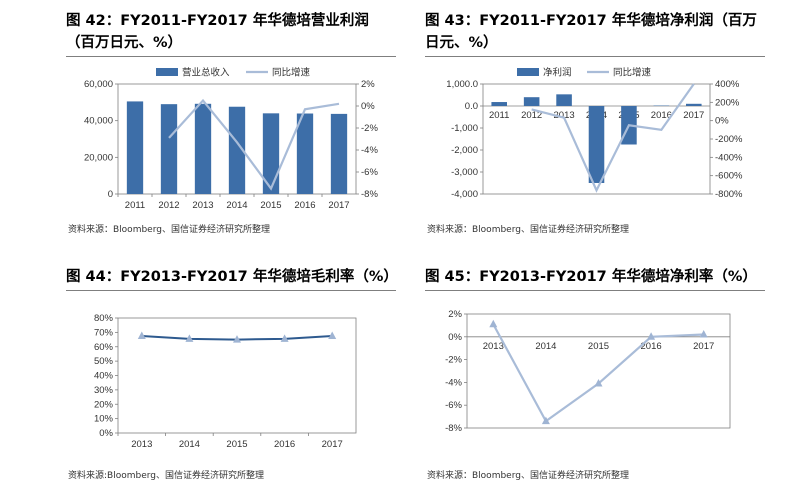 This screenshot has height=489, width=794. What do you see at coordinates (455, 314) in the screenshot?
I see `y-tick-label: 2%` at bounding box center [455, 314].